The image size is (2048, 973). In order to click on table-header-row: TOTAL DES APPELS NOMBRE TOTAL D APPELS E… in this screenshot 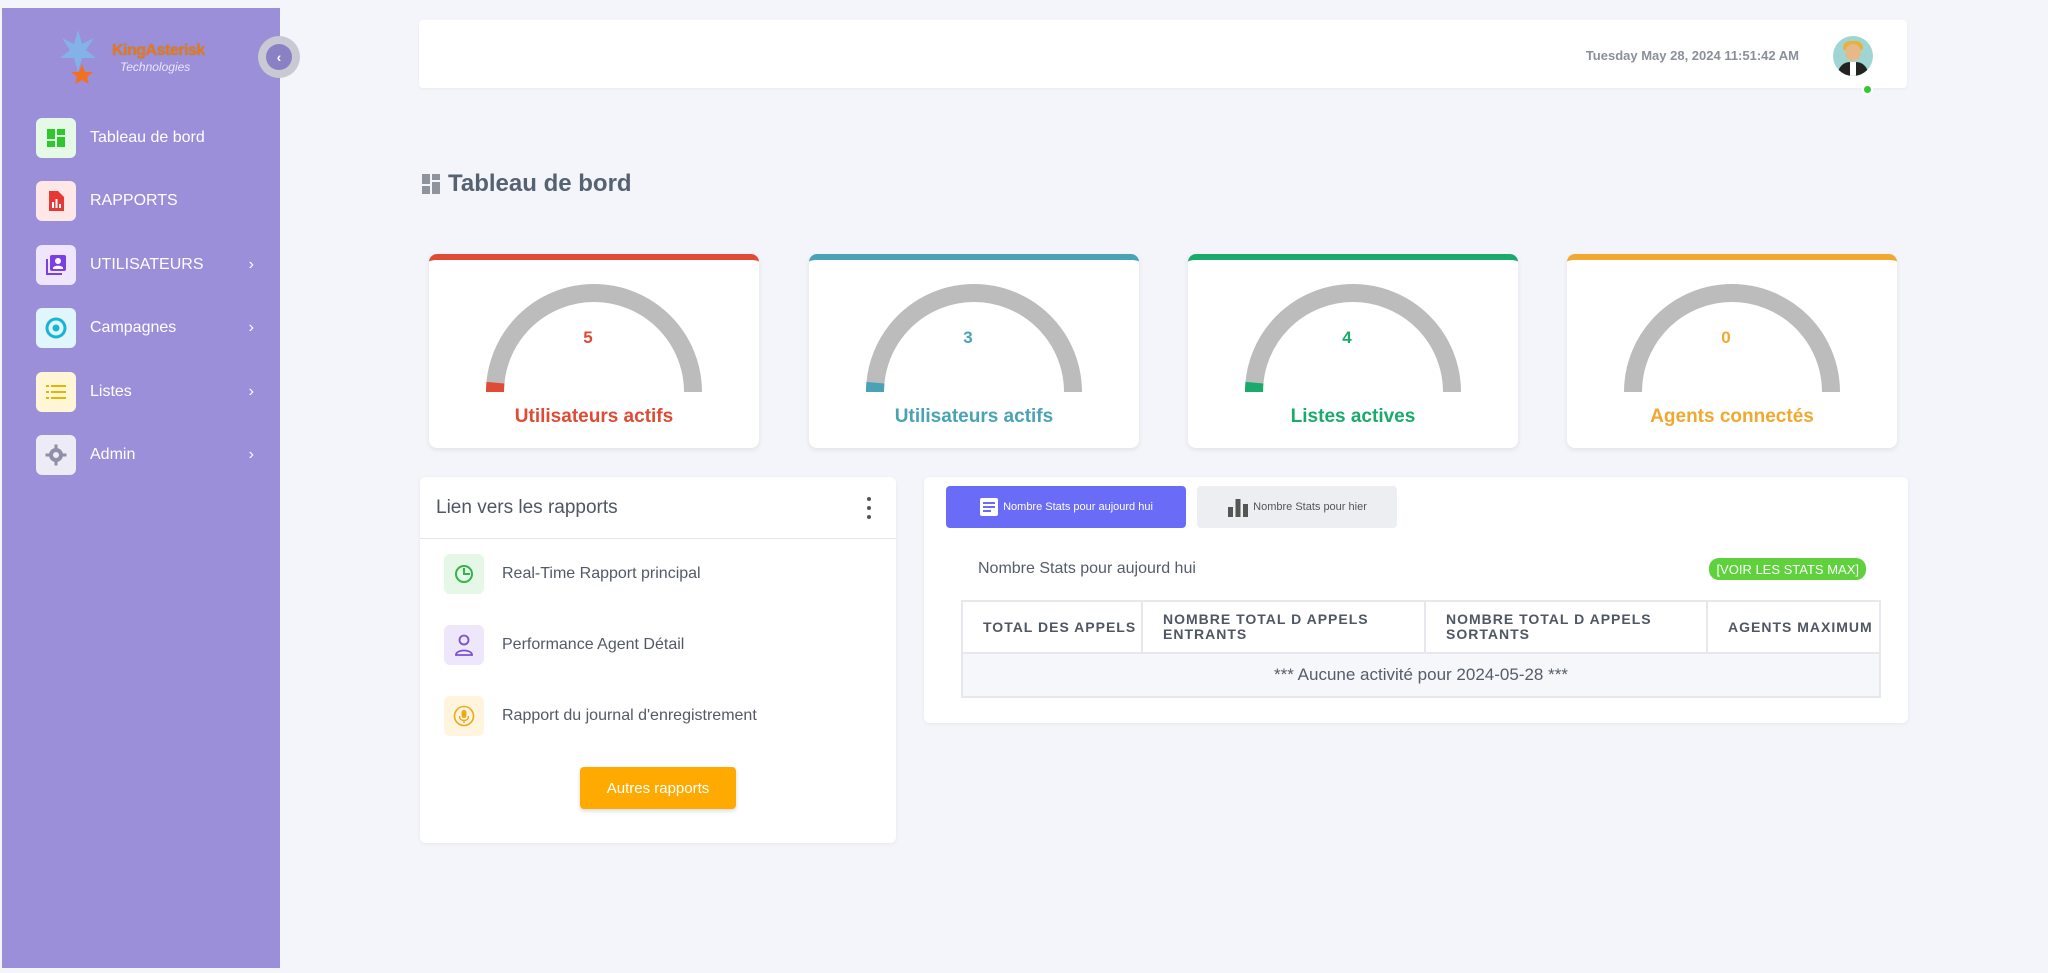, I will do `click(1421, 627)`.